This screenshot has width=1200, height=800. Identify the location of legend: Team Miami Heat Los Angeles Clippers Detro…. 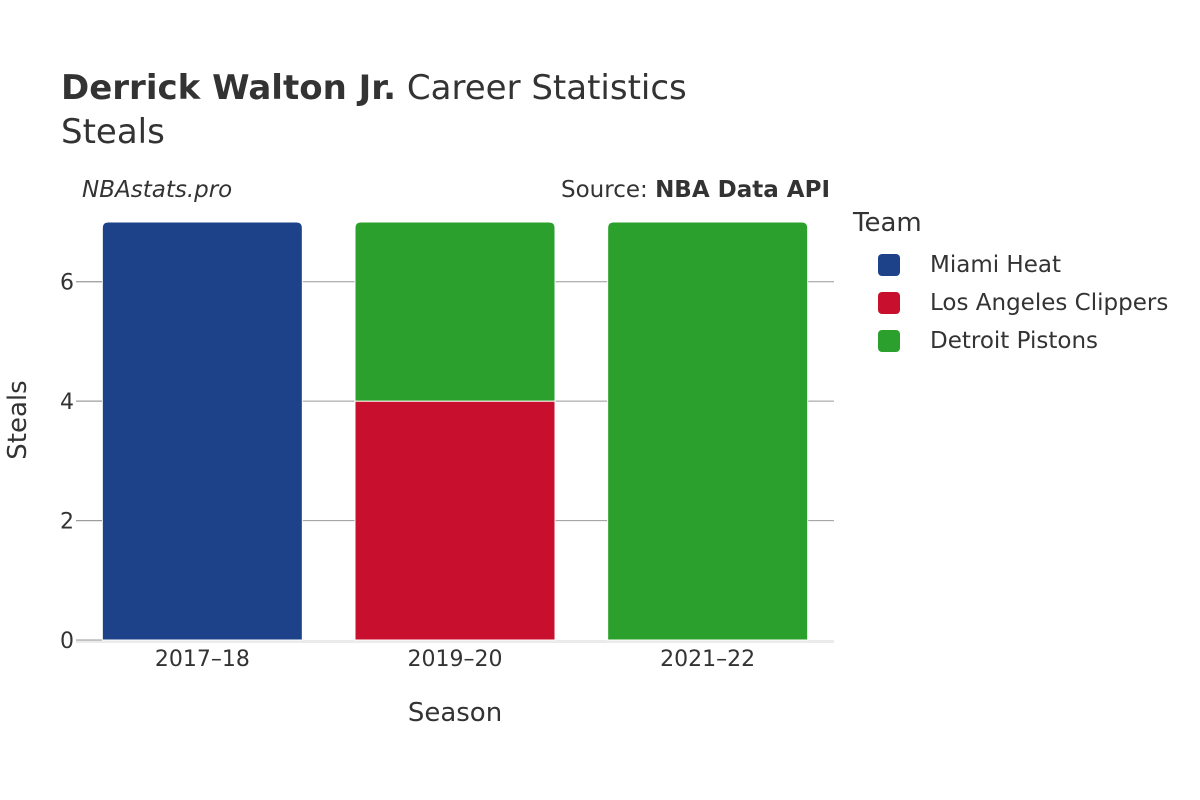
(1010, 284).